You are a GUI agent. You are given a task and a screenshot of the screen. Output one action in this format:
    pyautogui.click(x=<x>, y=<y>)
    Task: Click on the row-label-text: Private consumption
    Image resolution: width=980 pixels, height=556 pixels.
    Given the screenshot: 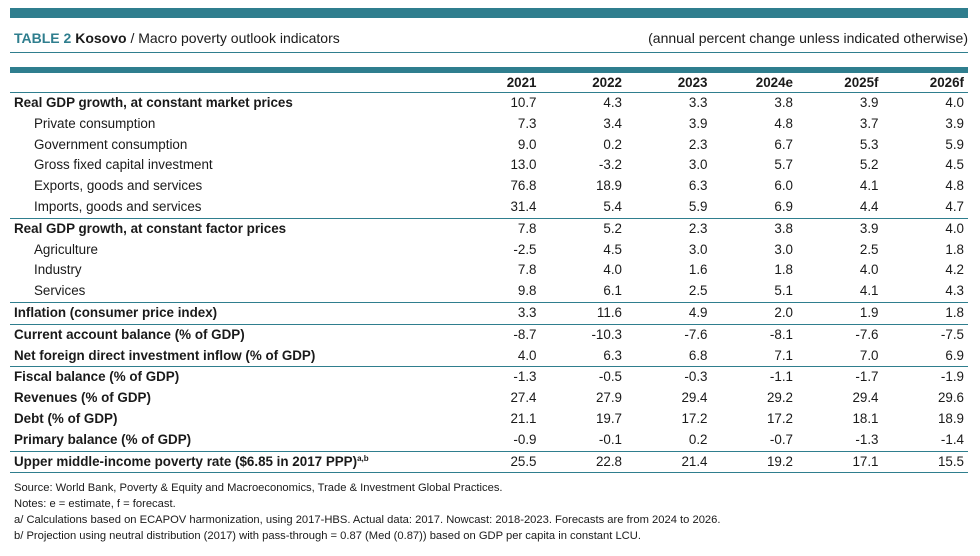 What is the action you would take?
    pyautogui.click(x=95, y=123)
    